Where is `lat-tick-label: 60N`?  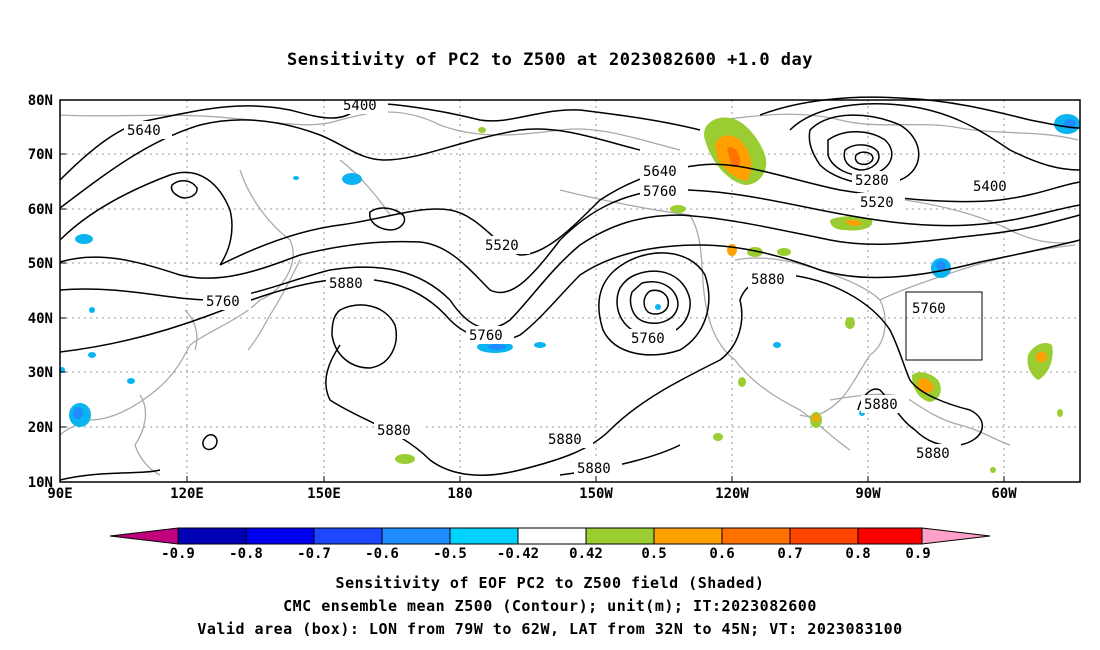
lat-tick-label: 60N is located at coordinates (40, 210).